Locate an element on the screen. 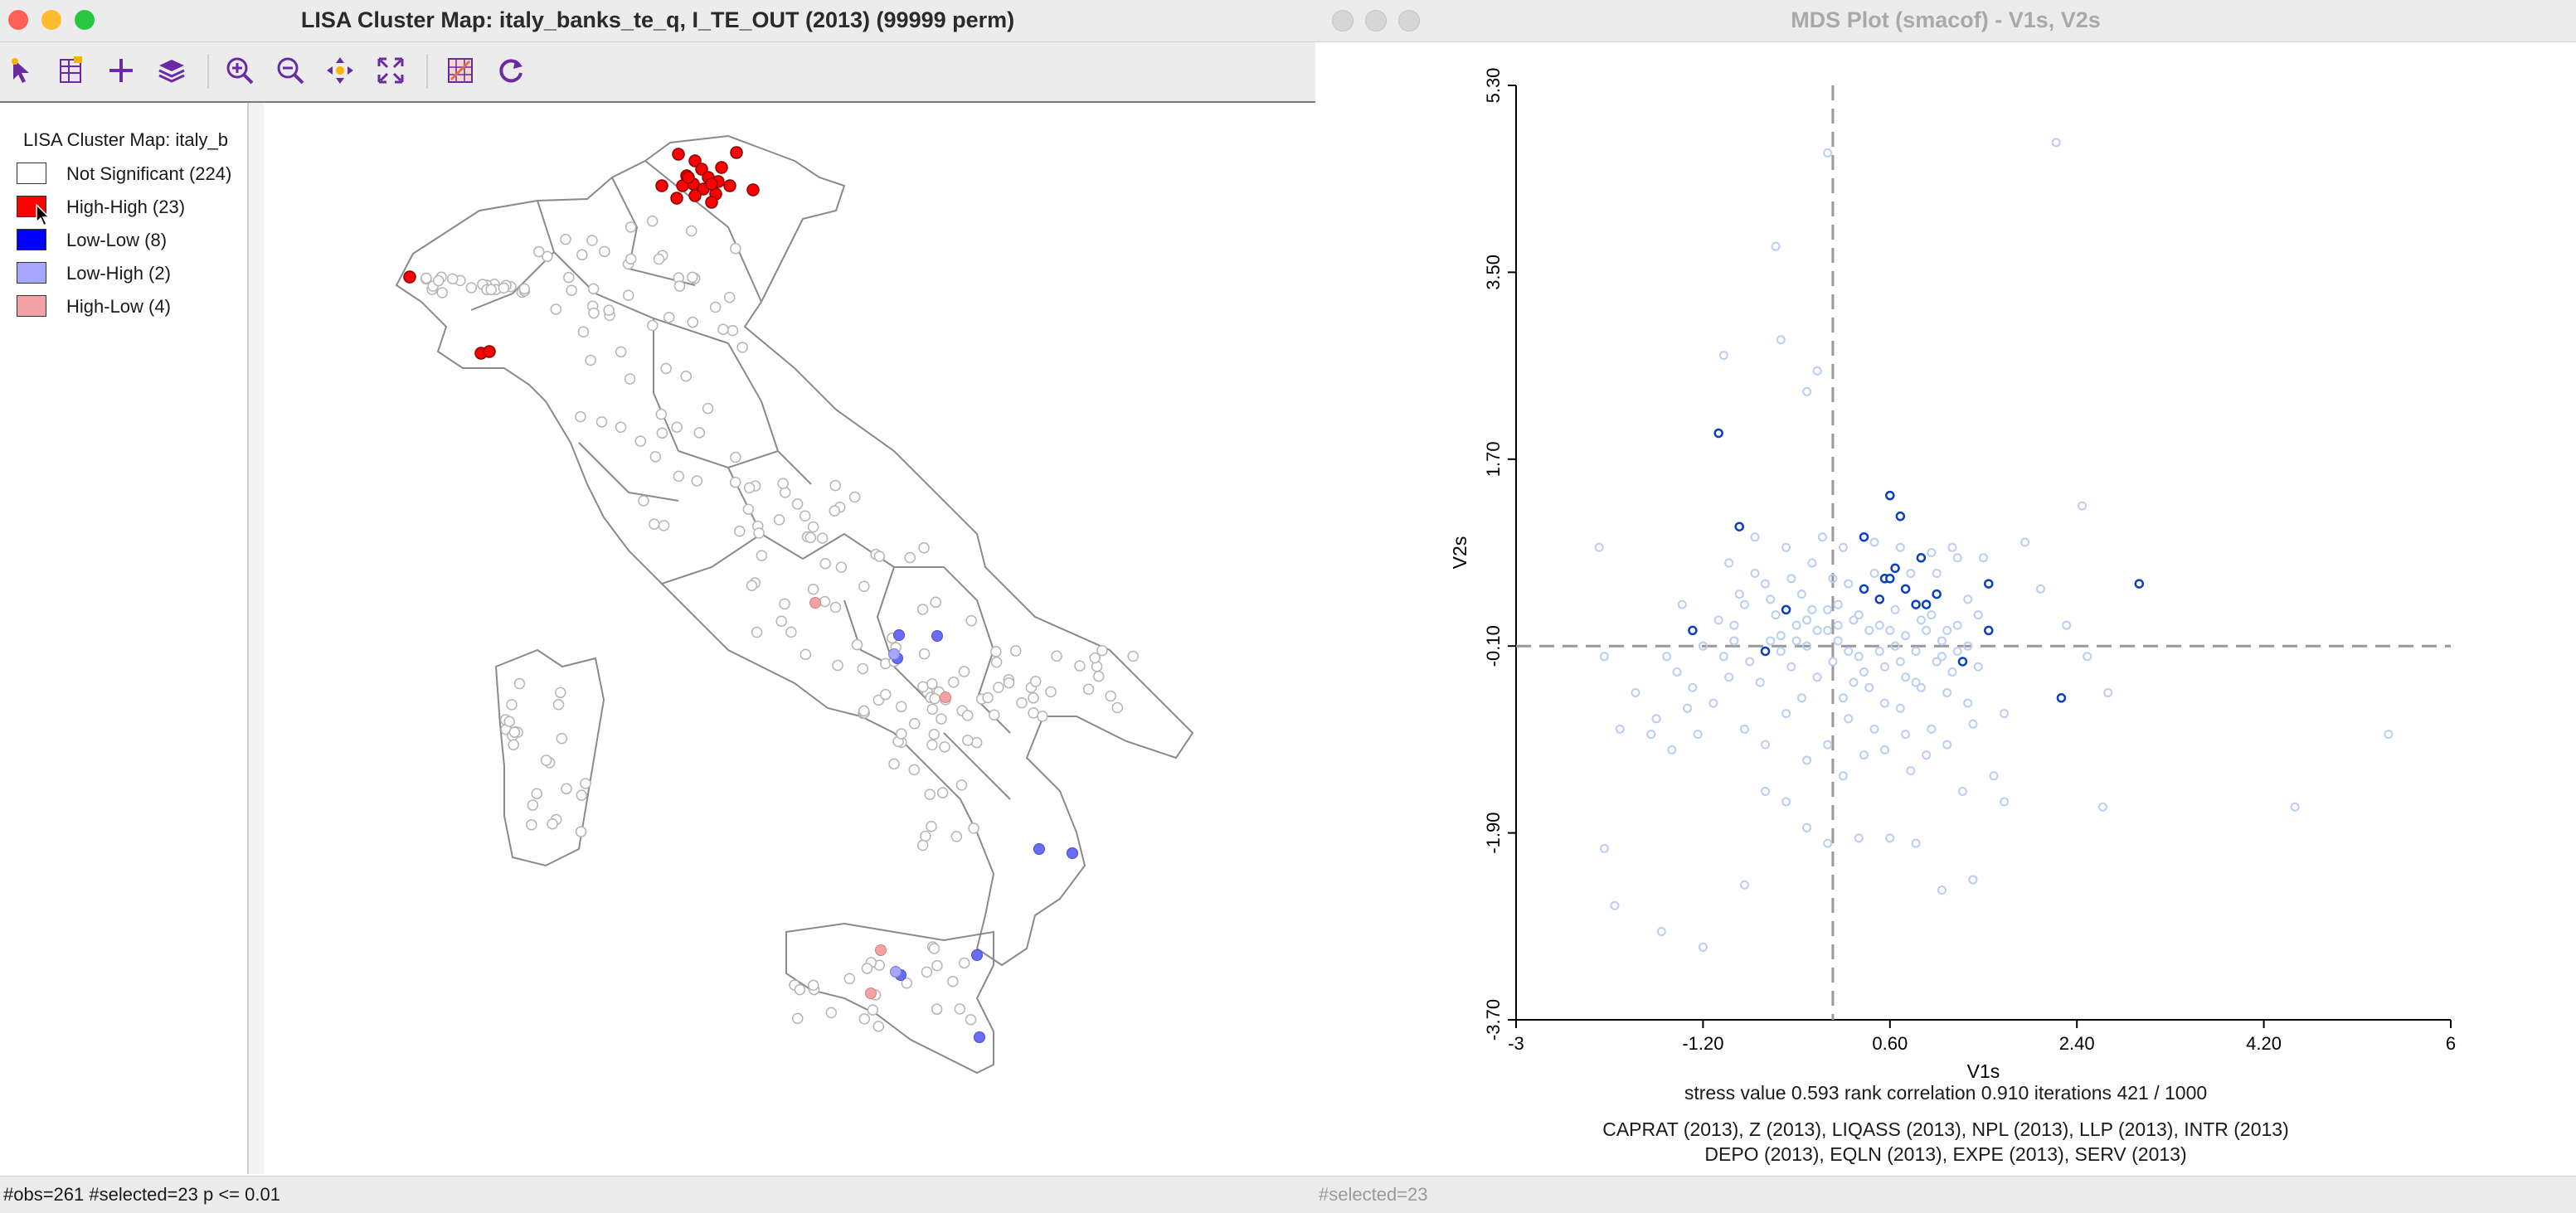  add-icon is located at coordinates (121, 70).